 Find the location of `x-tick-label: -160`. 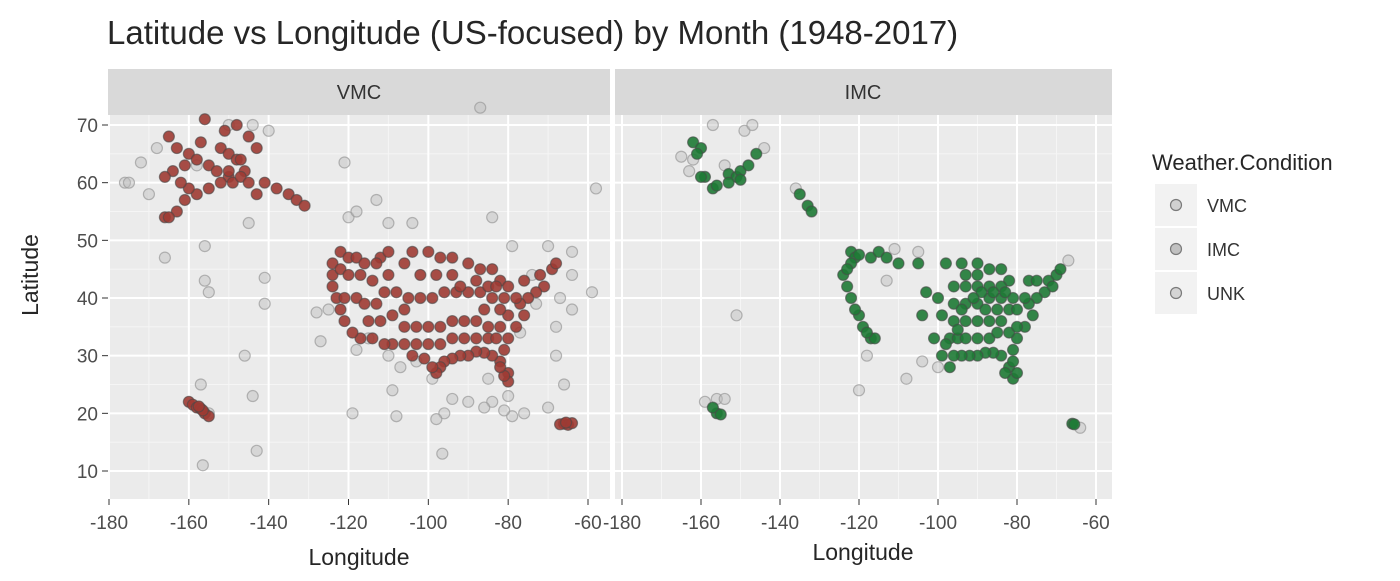

x-tick-label: -160 is located at coordinates (189, 523).